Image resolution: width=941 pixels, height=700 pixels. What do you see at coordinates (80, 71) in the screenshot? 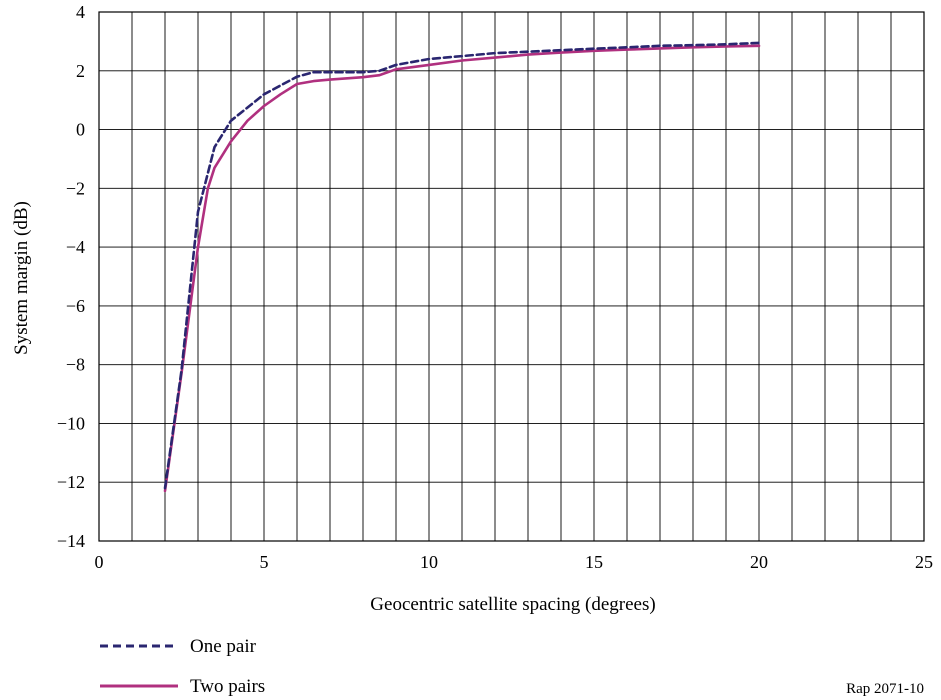
I see `y-tick-label: 2` at bounding box center [80, 71].